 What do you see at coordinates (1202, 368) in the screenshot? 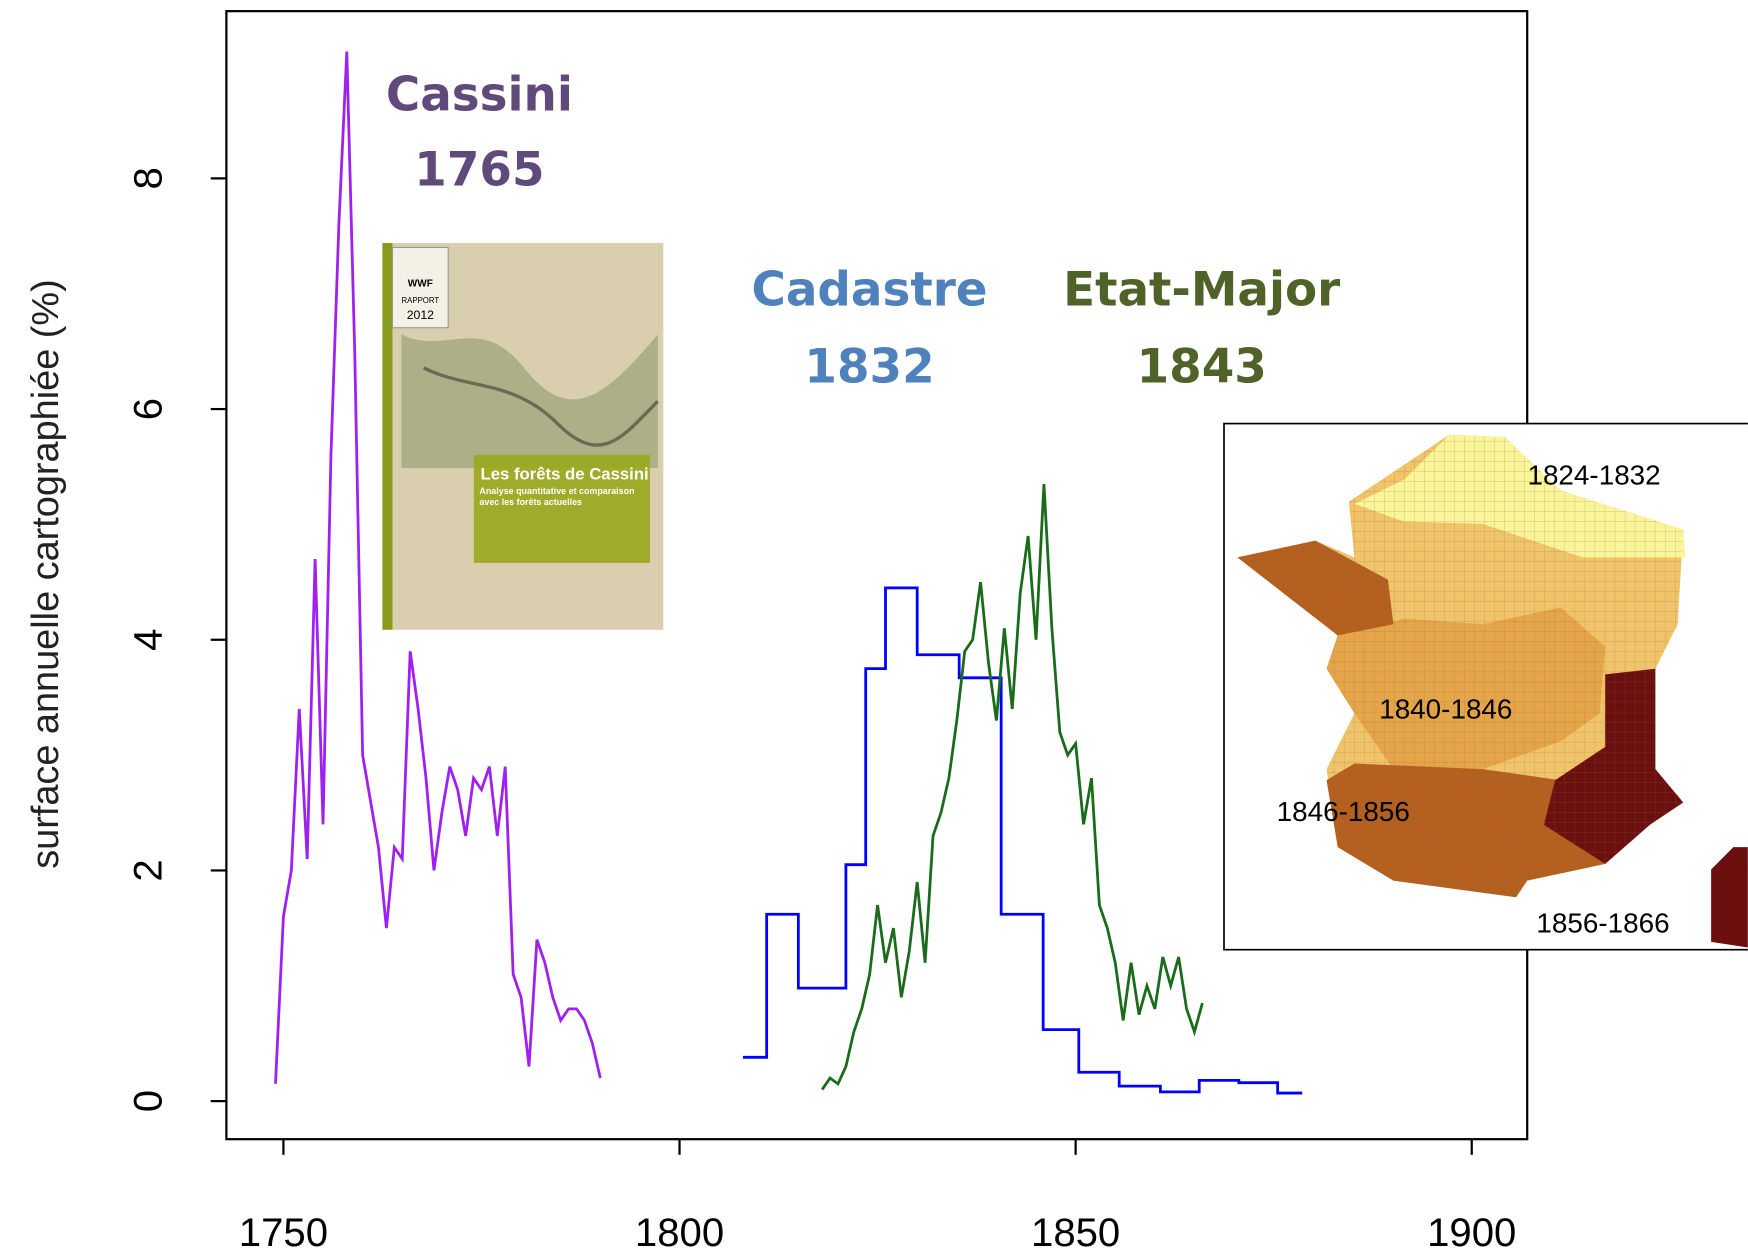
I see `series-year: 1843` at bounding box center [1202, 368].